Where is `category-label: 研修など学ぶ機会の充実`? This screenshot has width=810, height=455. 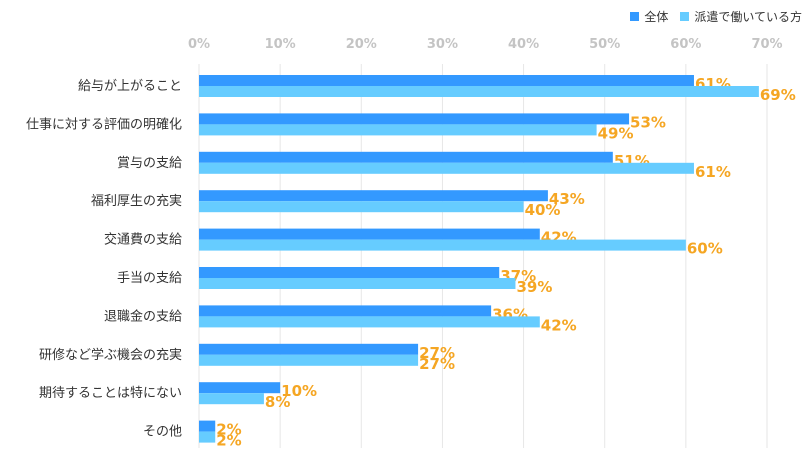
category-label: 研修など学ぶ機会の充実 is located at coordinates (110, 355).